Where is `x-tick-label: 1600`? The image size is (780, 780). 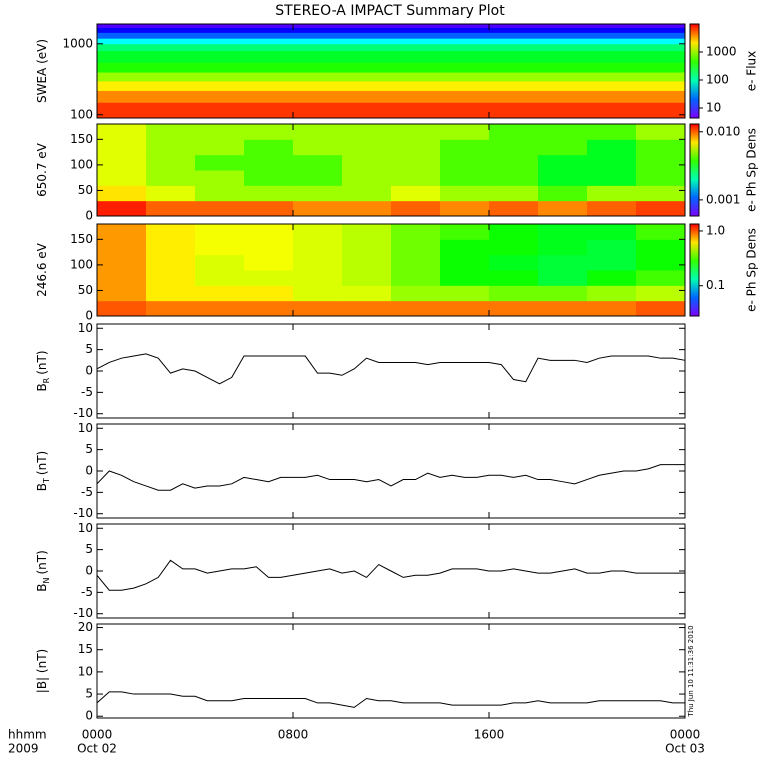 x-tick-label: 1600 is located at coordinates (489, 735).